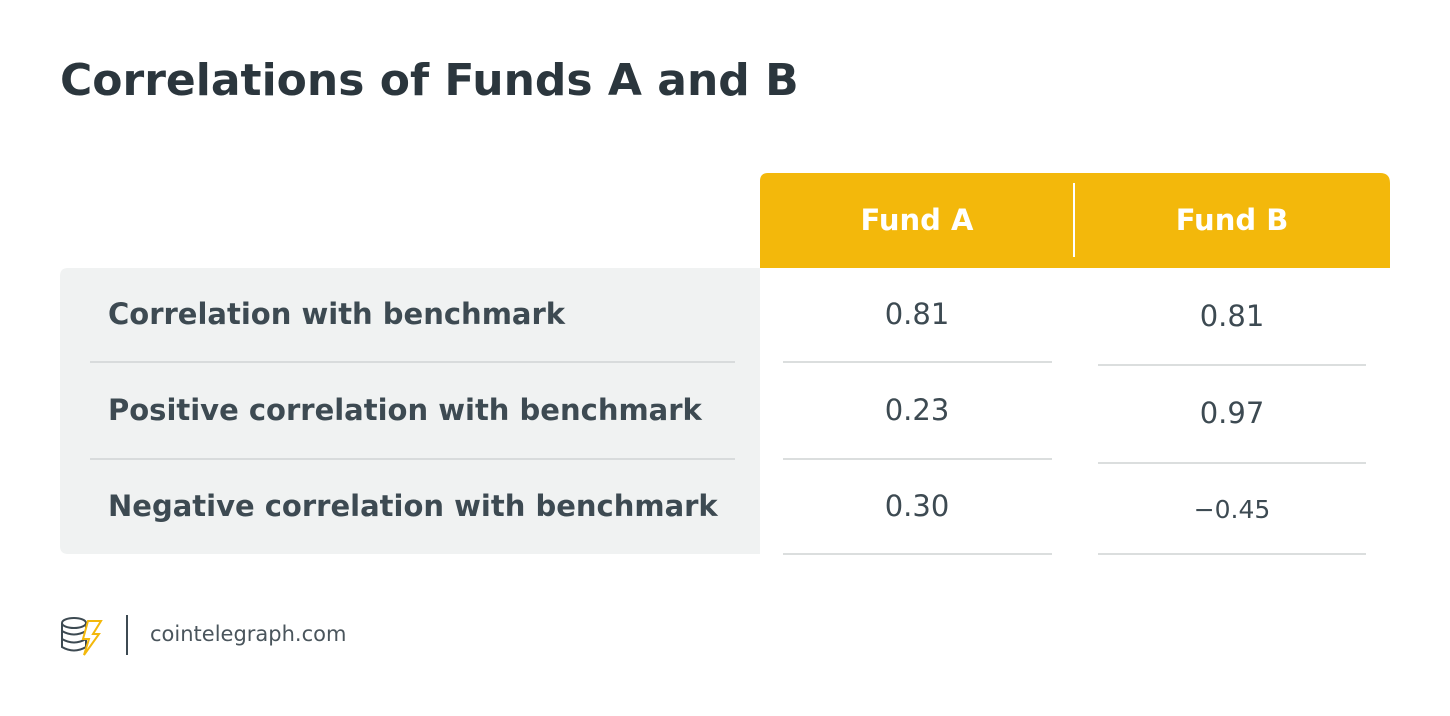  I want to click on cell-value: 0.23, so click(917, 410).